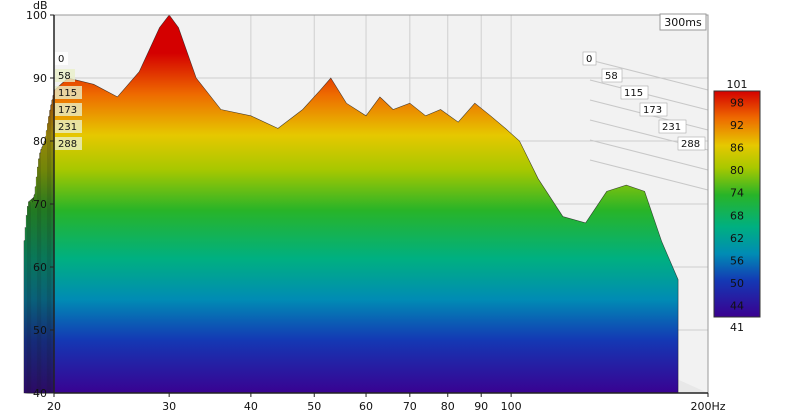  I want to click on colorbar-label-8: 56, so click(737, 261).